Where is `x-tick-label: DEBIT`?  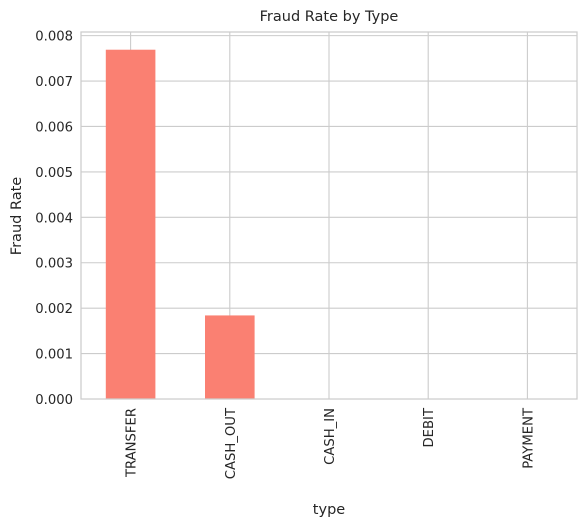 x-tick-label: DEBIT is located at coordinates (429, 427).